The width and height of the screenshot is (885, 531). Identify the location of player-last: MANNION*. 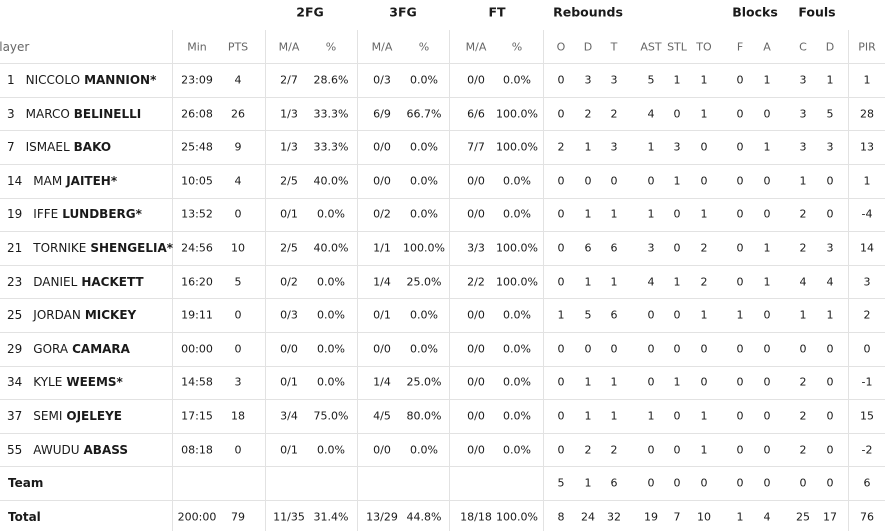
(120, 80).